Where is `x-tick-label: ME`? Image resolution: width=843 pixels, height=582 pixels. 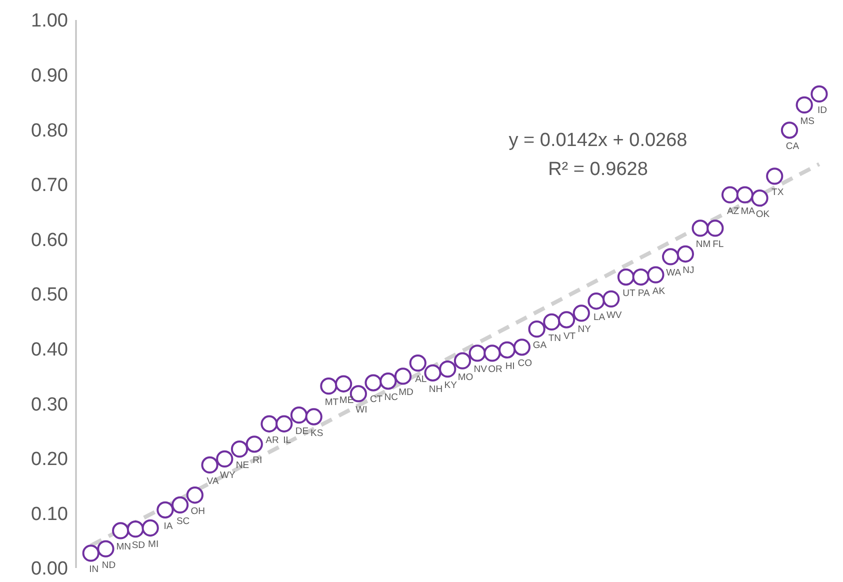 x-tick-label: ME is located at coordinates (346, 400).